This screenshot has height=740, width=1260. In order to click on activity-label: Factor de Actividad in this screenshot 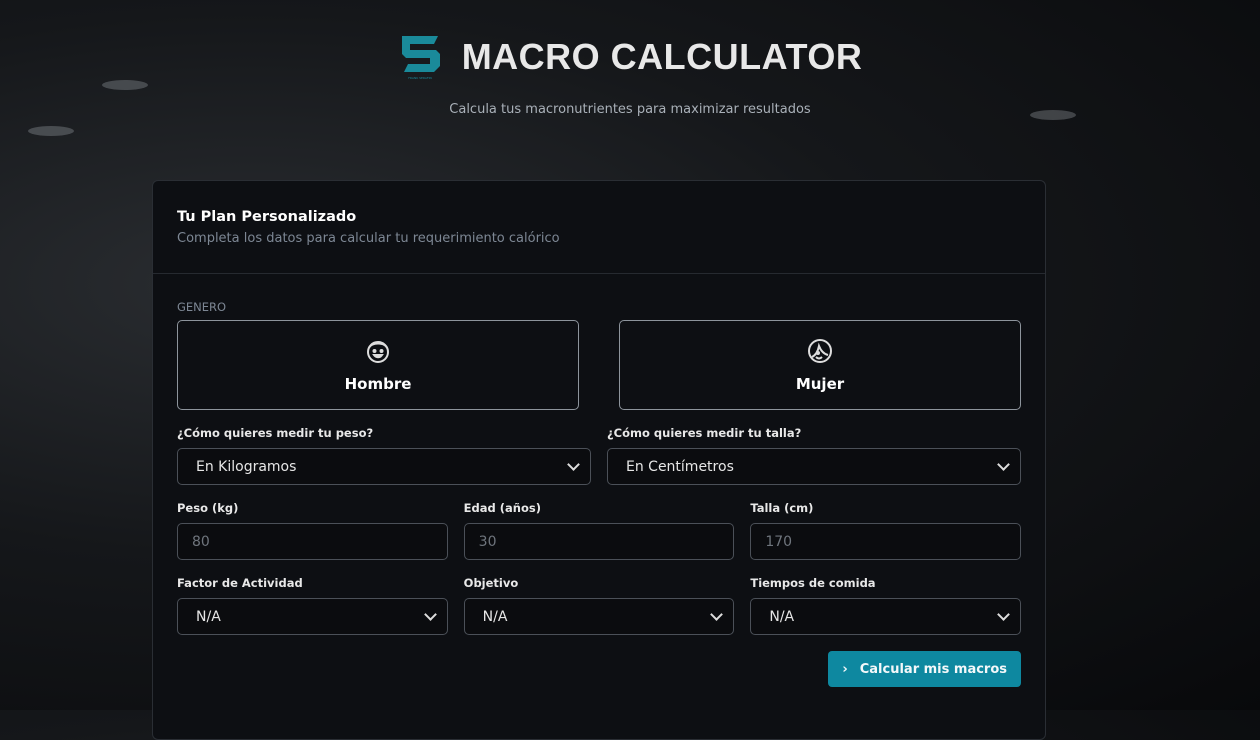, I will do `click(240, 583)`.